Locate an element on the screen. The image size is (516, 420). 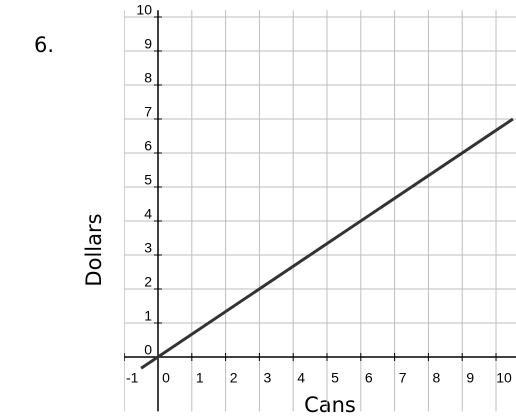
y-axis-label: Dollars is located at coordinates (94, 249).